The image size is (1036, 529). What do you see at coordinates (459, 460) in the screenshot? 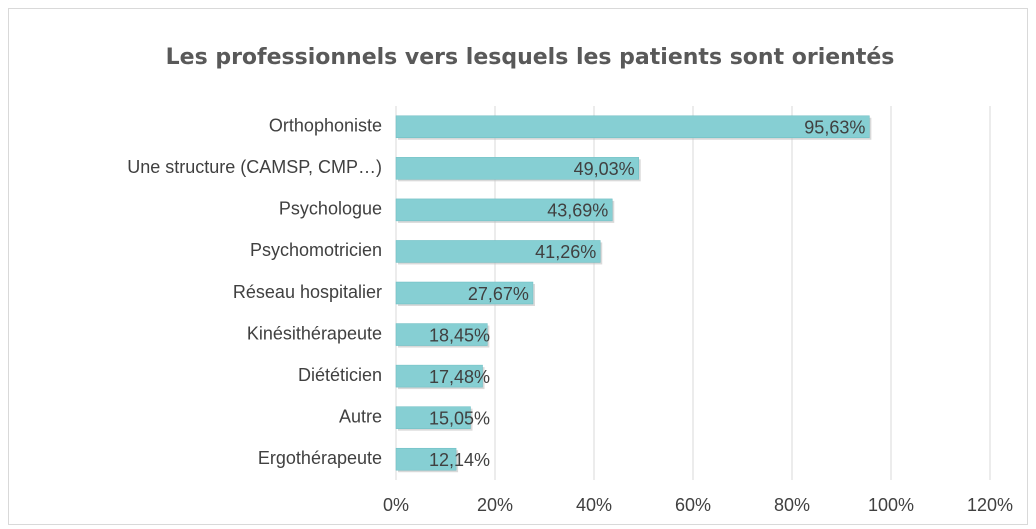
I see `data-label: 12,14%` at bounding box center [459, 460].